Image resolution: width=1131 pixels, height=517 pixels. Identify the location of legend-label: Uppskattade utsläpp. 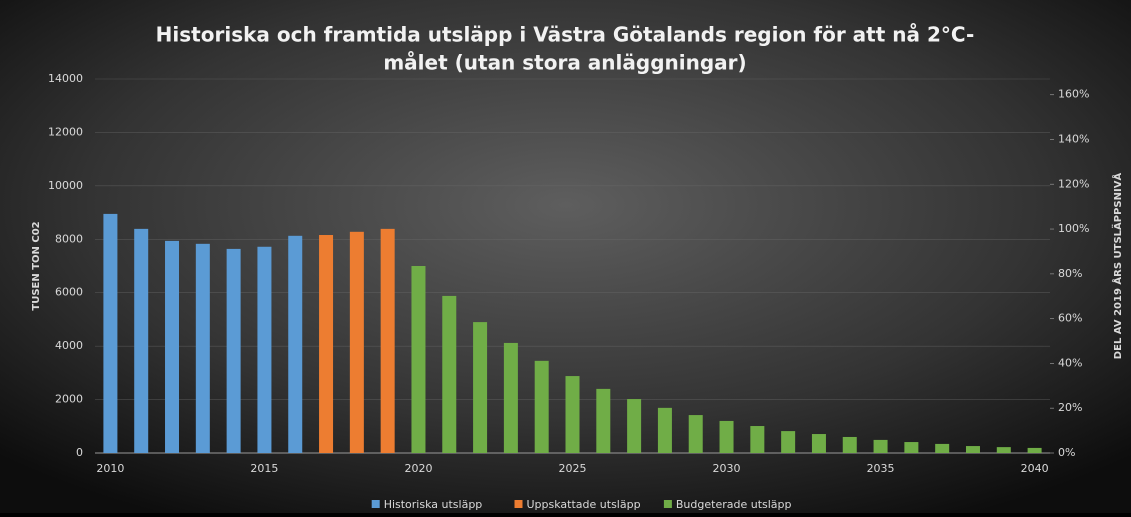
(584, 504).